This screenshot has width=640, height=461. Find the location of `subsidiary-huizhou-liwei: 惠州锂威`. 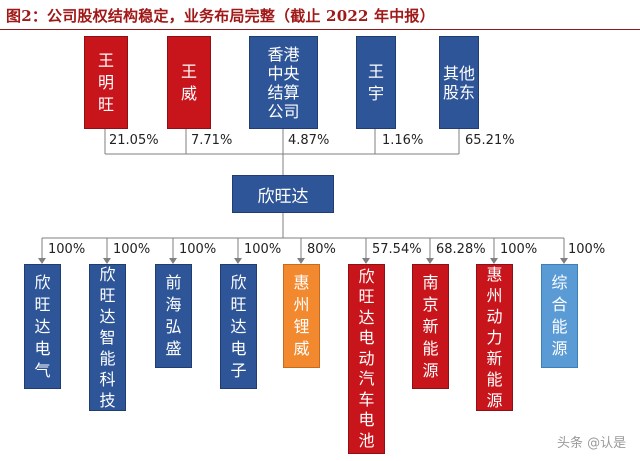

subsidiary-huizhou-liwei: 惠州锂威 is located at coordinates (301, 316).